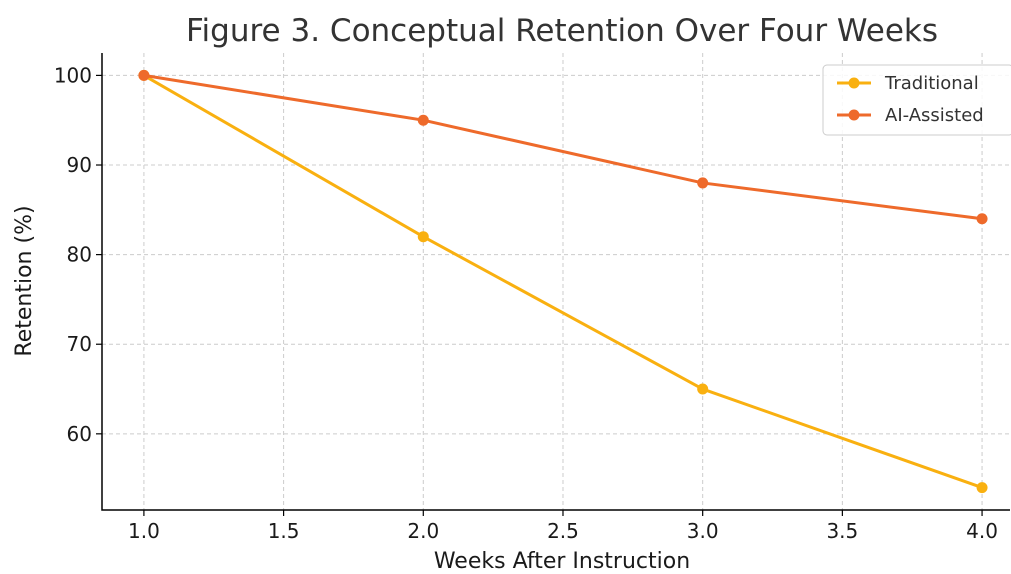 This screenshot has width=1011, height=574. What do you see at coordinates (934, 115) in the screenshot?
I see `legend-label: AI-Assisted` at bounding box center [934, 115].